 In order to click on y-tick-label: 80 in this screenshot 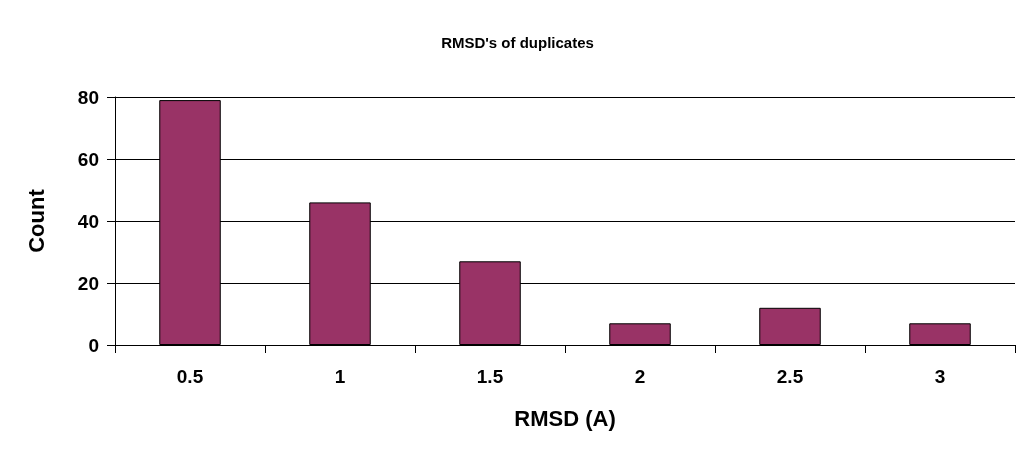, I will do `click(88, 97)`.